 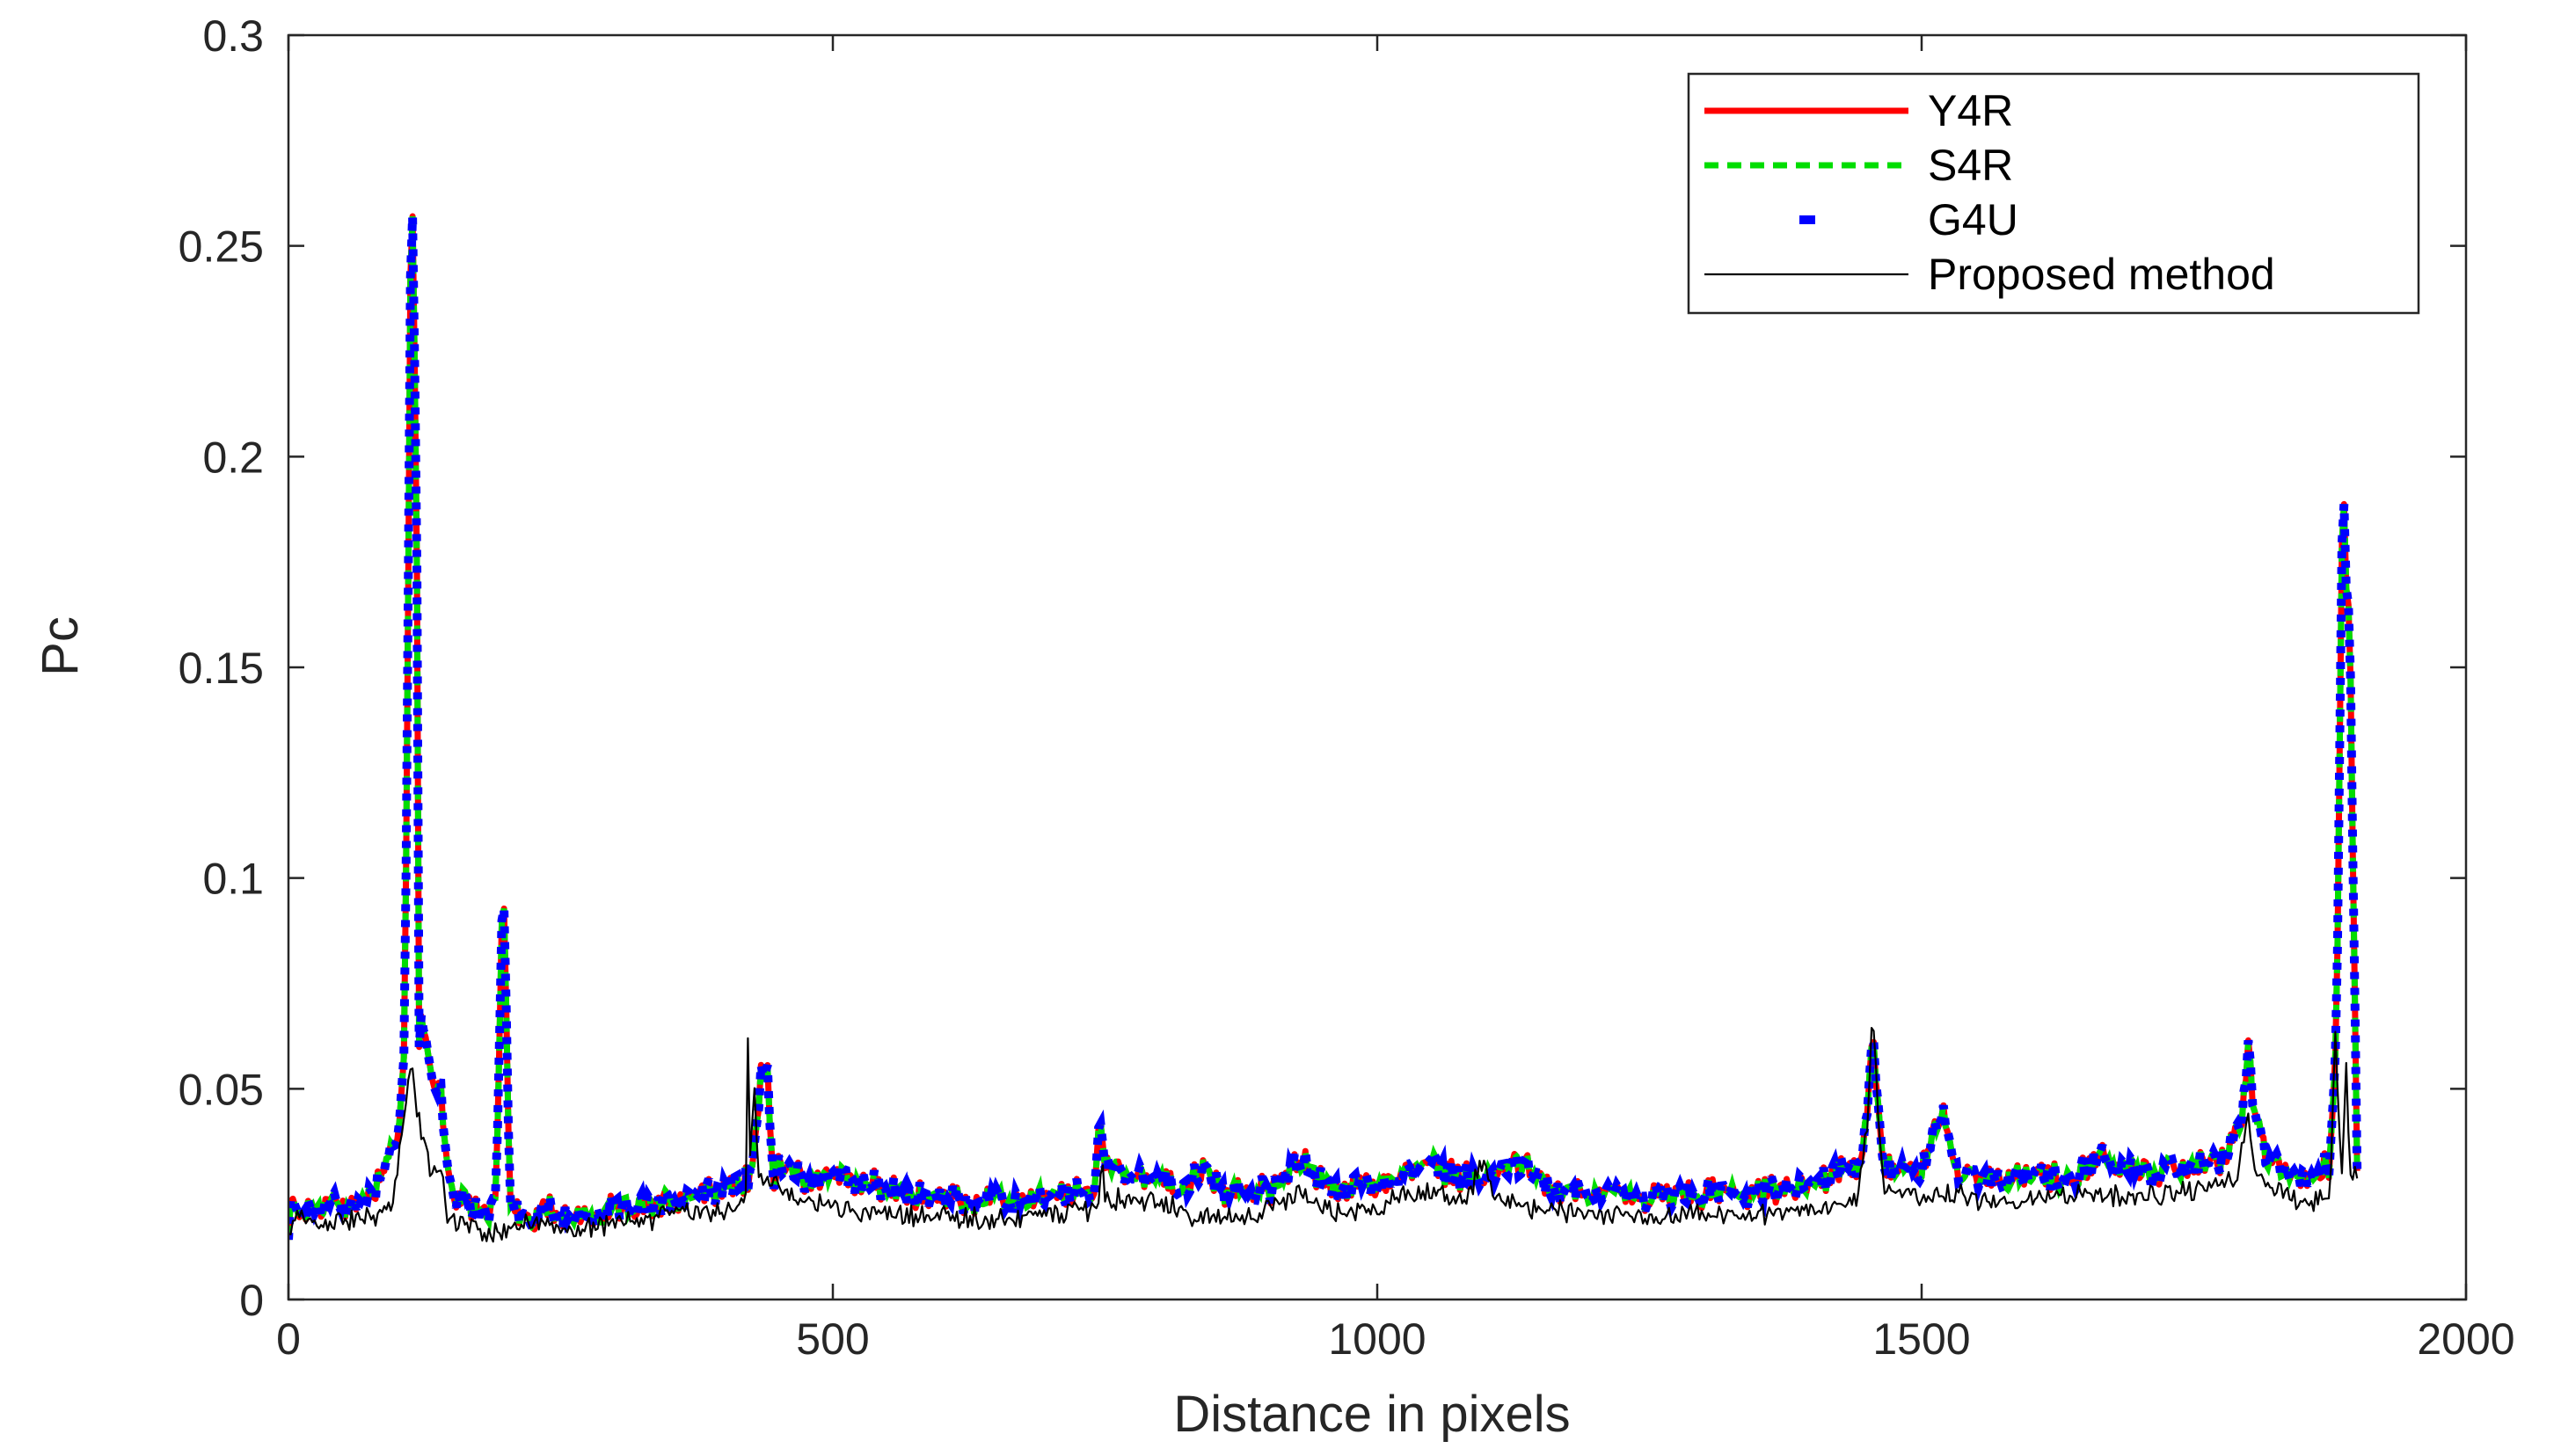 I want to click on legend: Y4R S4R G4U Proposed method, so click(x=2054, y=193).